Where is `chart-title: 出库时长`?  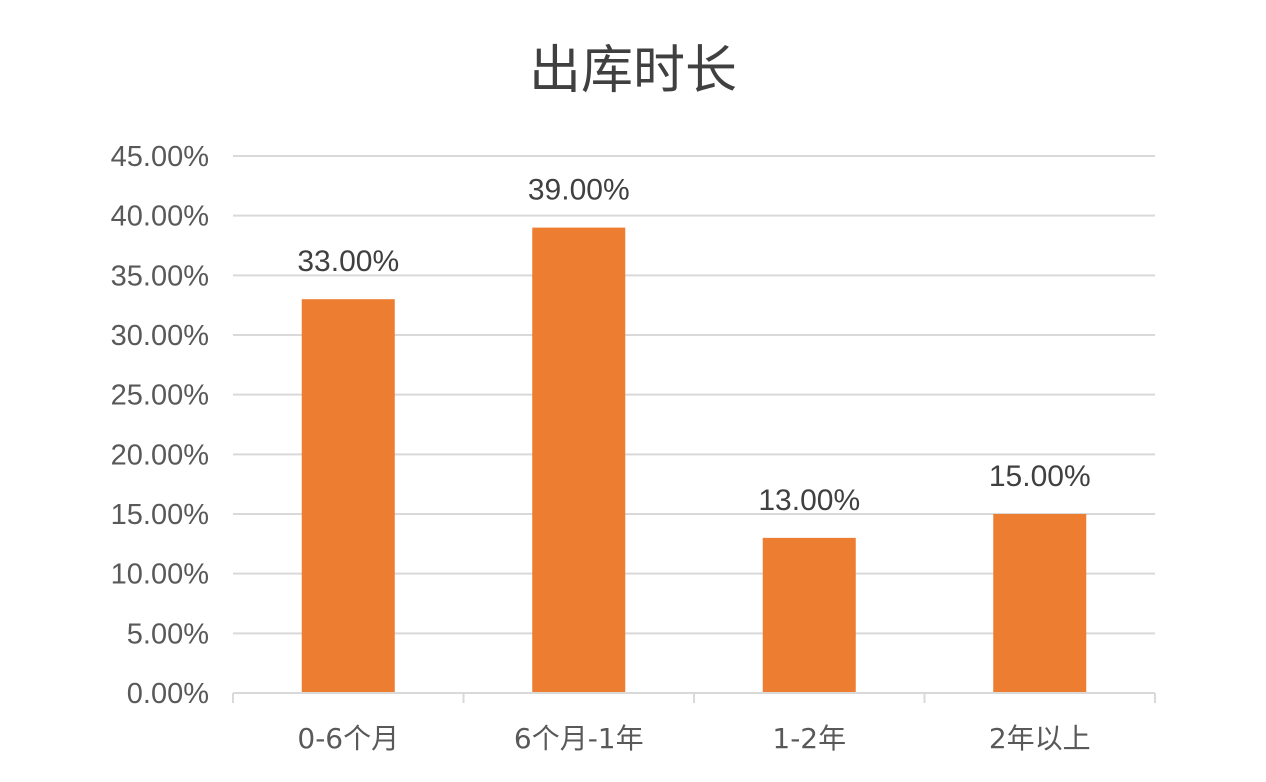 chart-title: 出库时长 is located at coordinates (632, 71).